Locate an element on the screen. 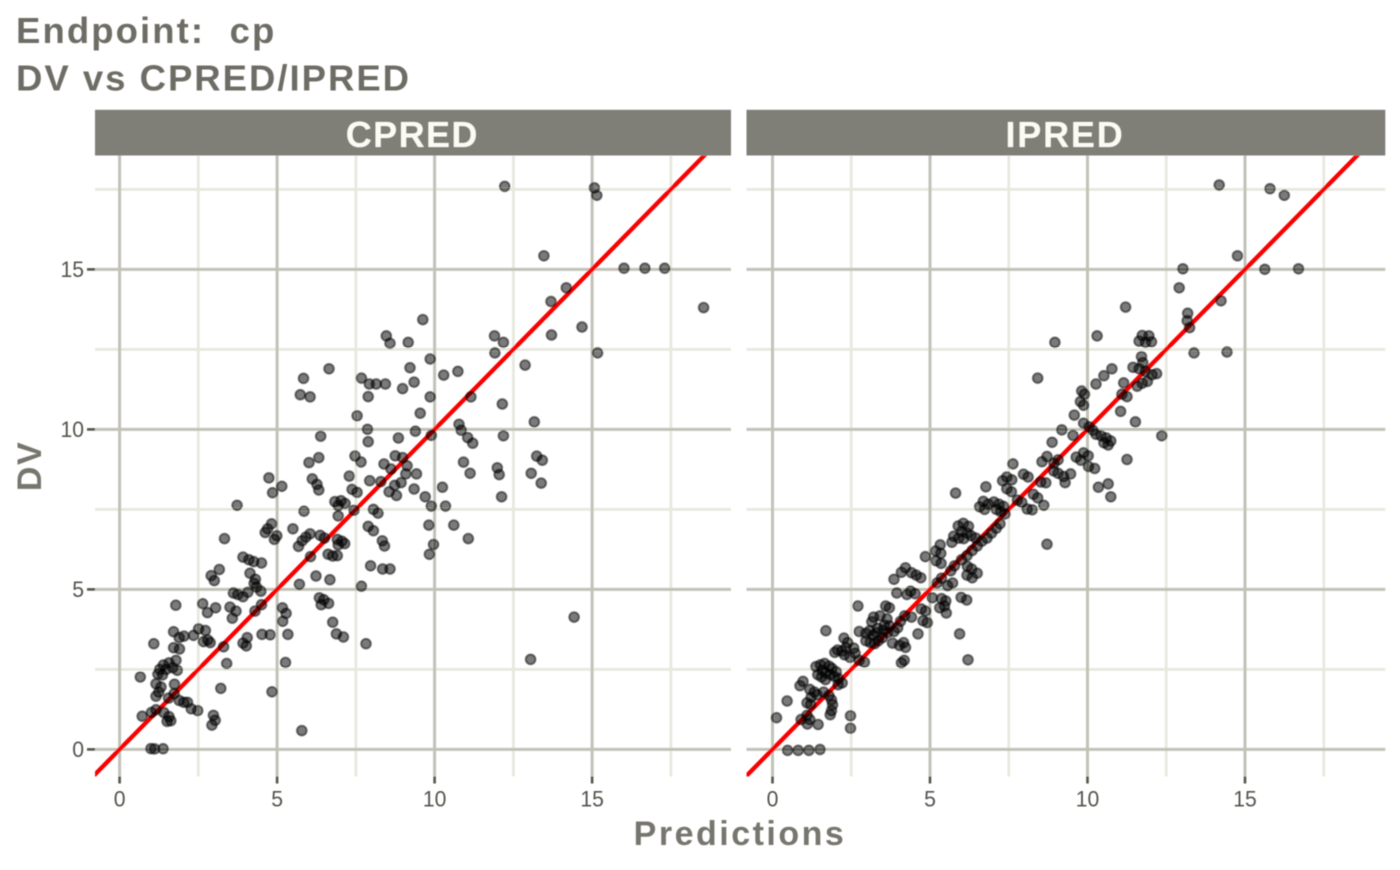 This screenshot has height=870, width=1400. svg-text: DV vs CPRED/IPRED is located at coordinates (213, 78).